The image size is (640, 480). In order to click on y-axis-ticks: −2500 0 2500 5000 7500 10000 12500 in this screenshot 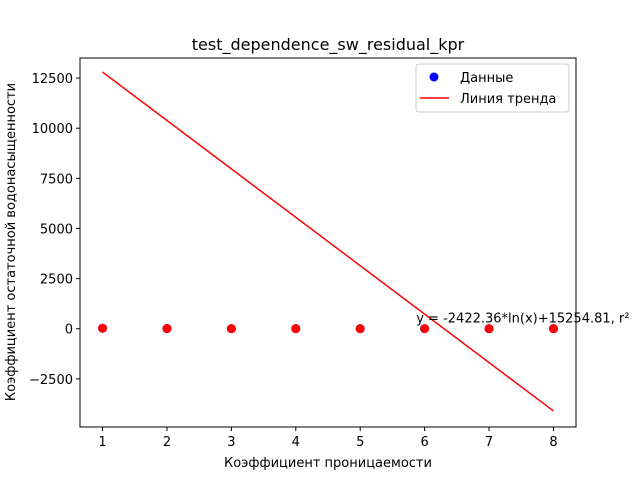, I will do `click(54, 230)`.